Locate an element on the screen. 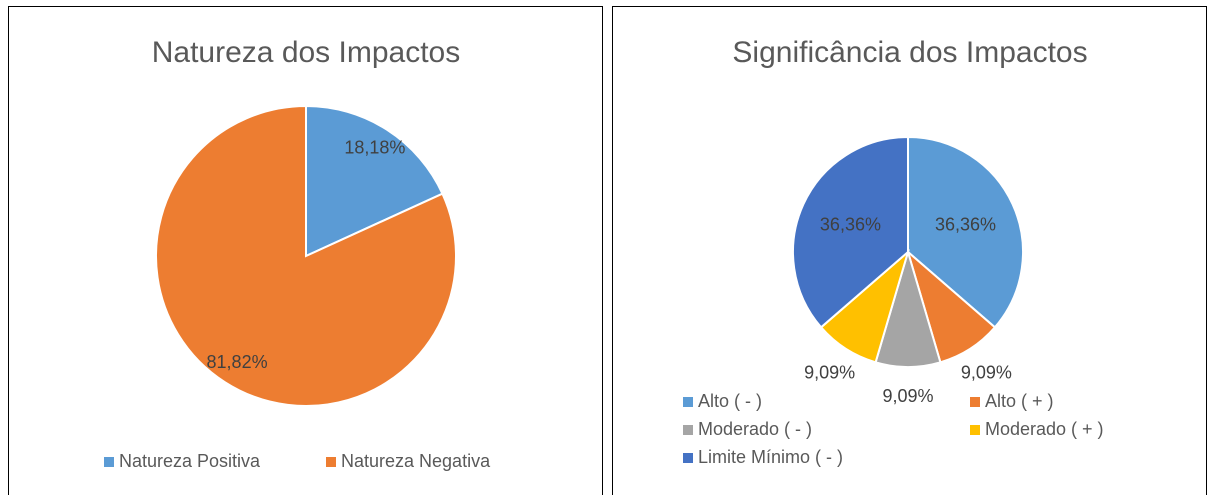 The width and height of the screenshot is (1213, 495). legend-label: Moderado ( + ) is located at coordinates (1044, 429).